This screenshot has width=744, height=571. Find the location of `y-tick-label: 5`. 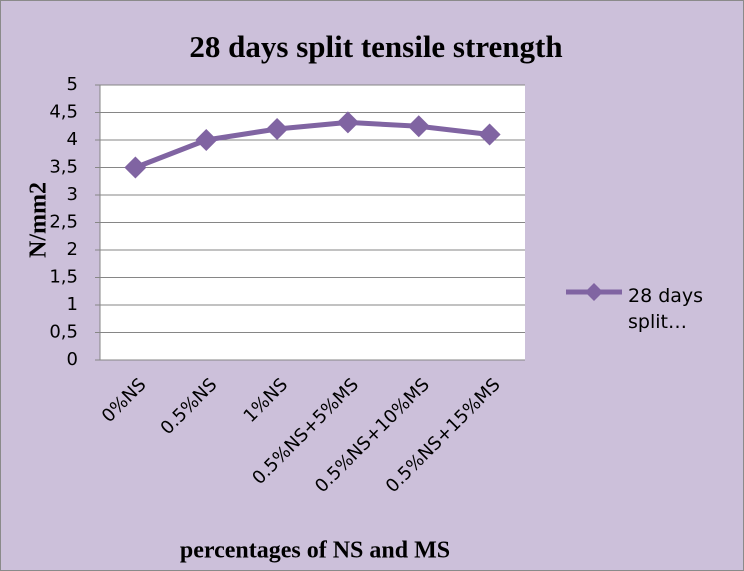

y-tick-label: 5 is located at coordinates (72, 84).